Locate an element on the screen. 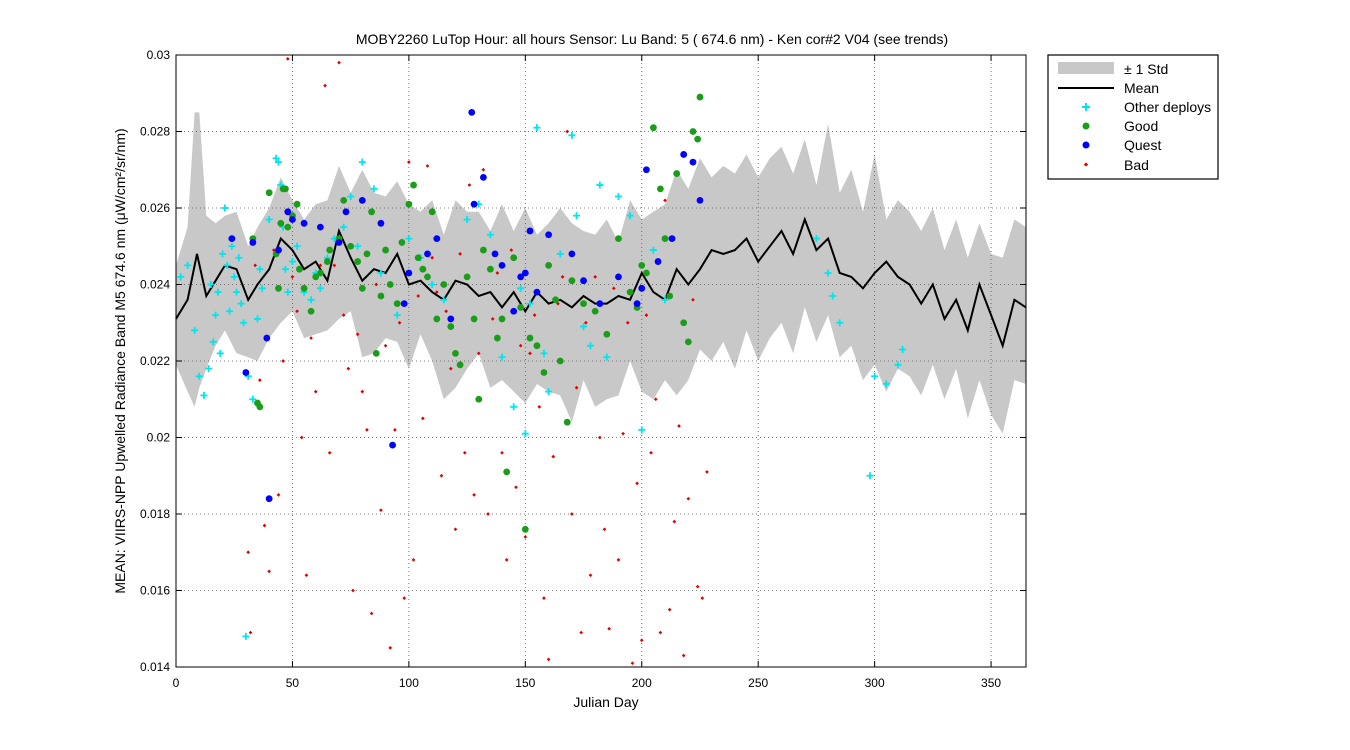  y-tick-label: 0.014 is located at coordinates (155, 667).